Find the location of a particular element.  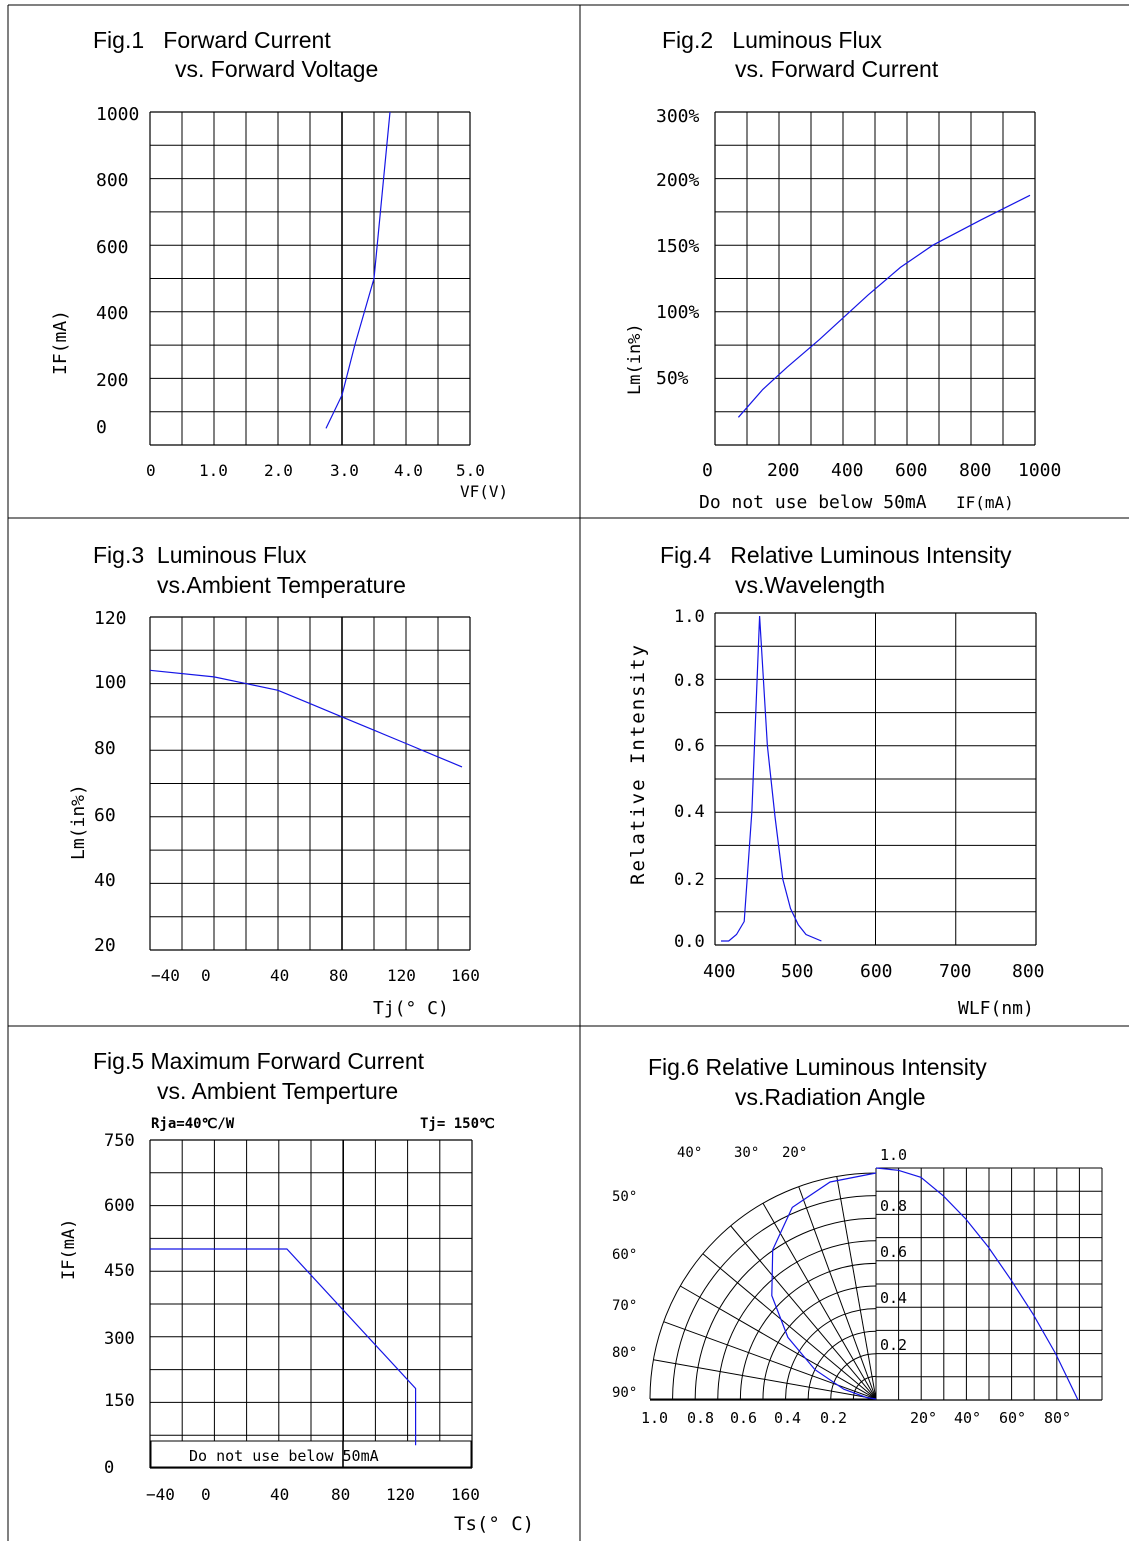

fig4-x-tick-label: 700 is located at coordinates (955, 971).